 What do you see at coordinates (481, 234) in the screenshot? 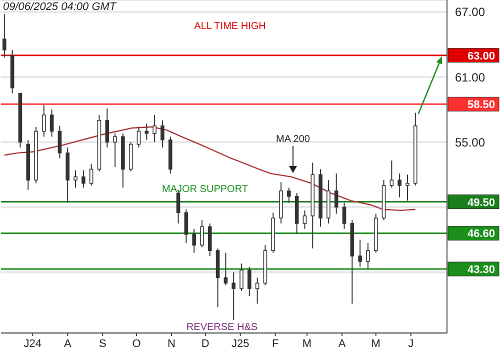
I see `ref-line-label: 46.60` at bounding box center [481, 234].